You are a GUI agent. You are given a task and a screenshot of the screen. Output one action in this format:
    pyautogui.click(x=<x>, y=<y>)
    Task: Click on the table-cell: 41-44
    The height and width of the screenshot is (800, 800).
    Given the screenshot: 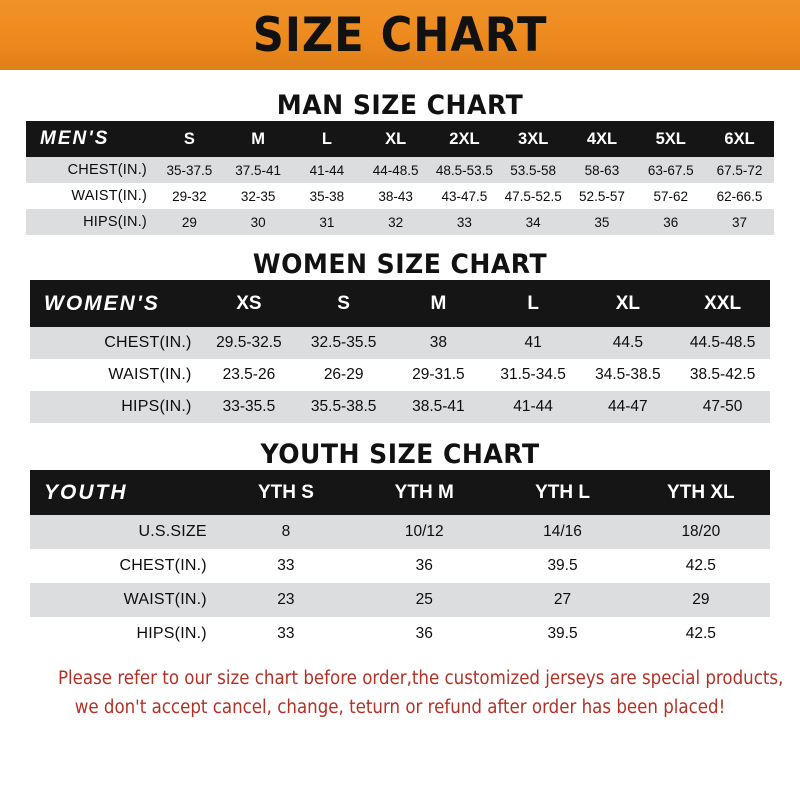 What is the action you would take?
    pyautogui.click(x=327, y=170)
    